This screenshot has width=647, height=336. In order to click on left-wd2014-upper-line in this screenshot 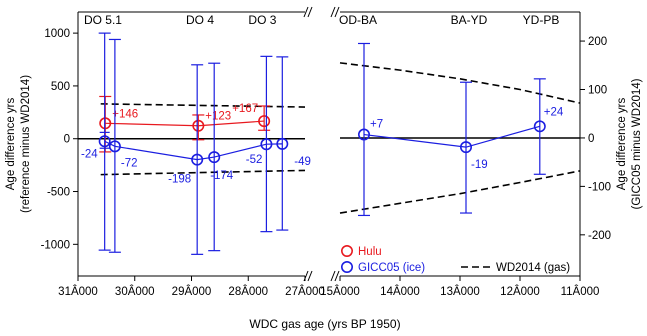, I will do `click(203, 105)`.